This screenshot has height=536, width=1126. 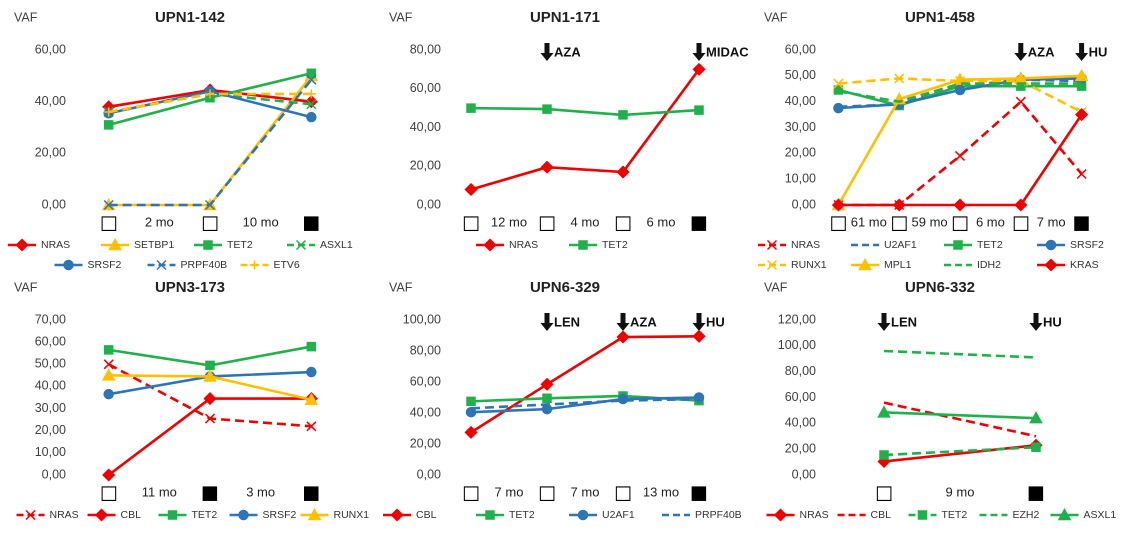 I want to click on y-tick-label: 120,00, so click(x=797, y=319).